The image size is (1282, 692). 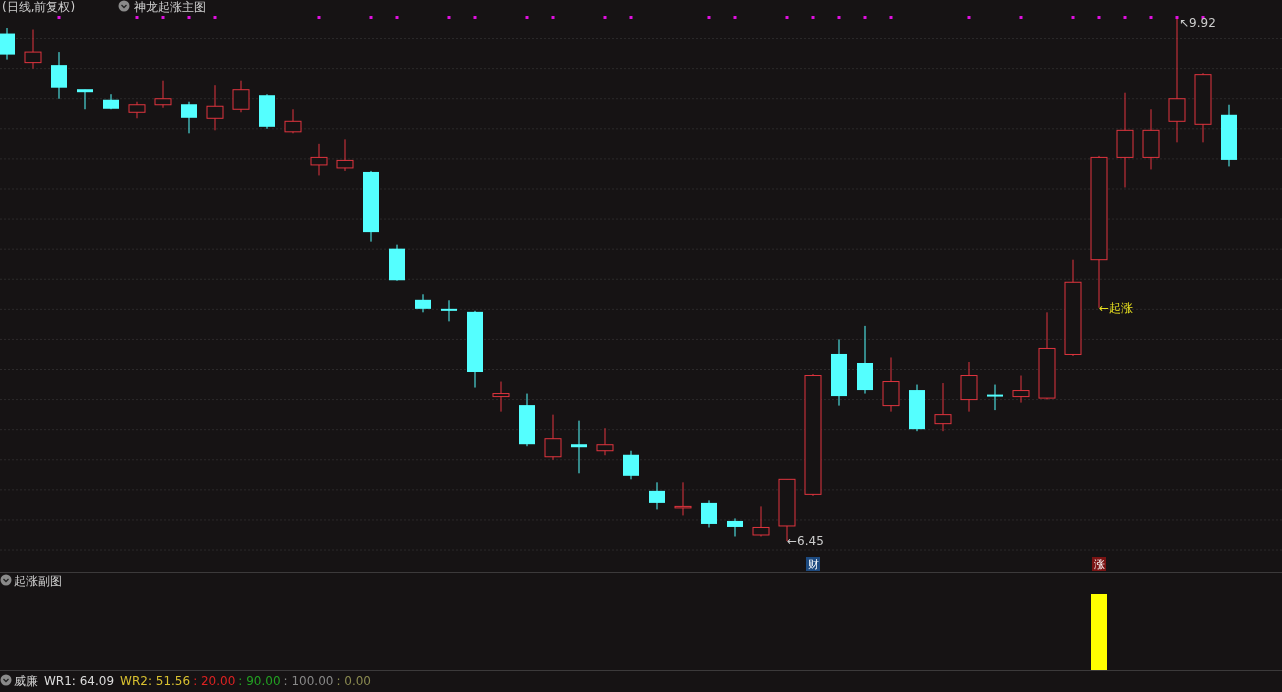 What do you see at coordinates (1099, 564) in the screenshot?
I see `text: 涨` at bounding box center [1099, 564].